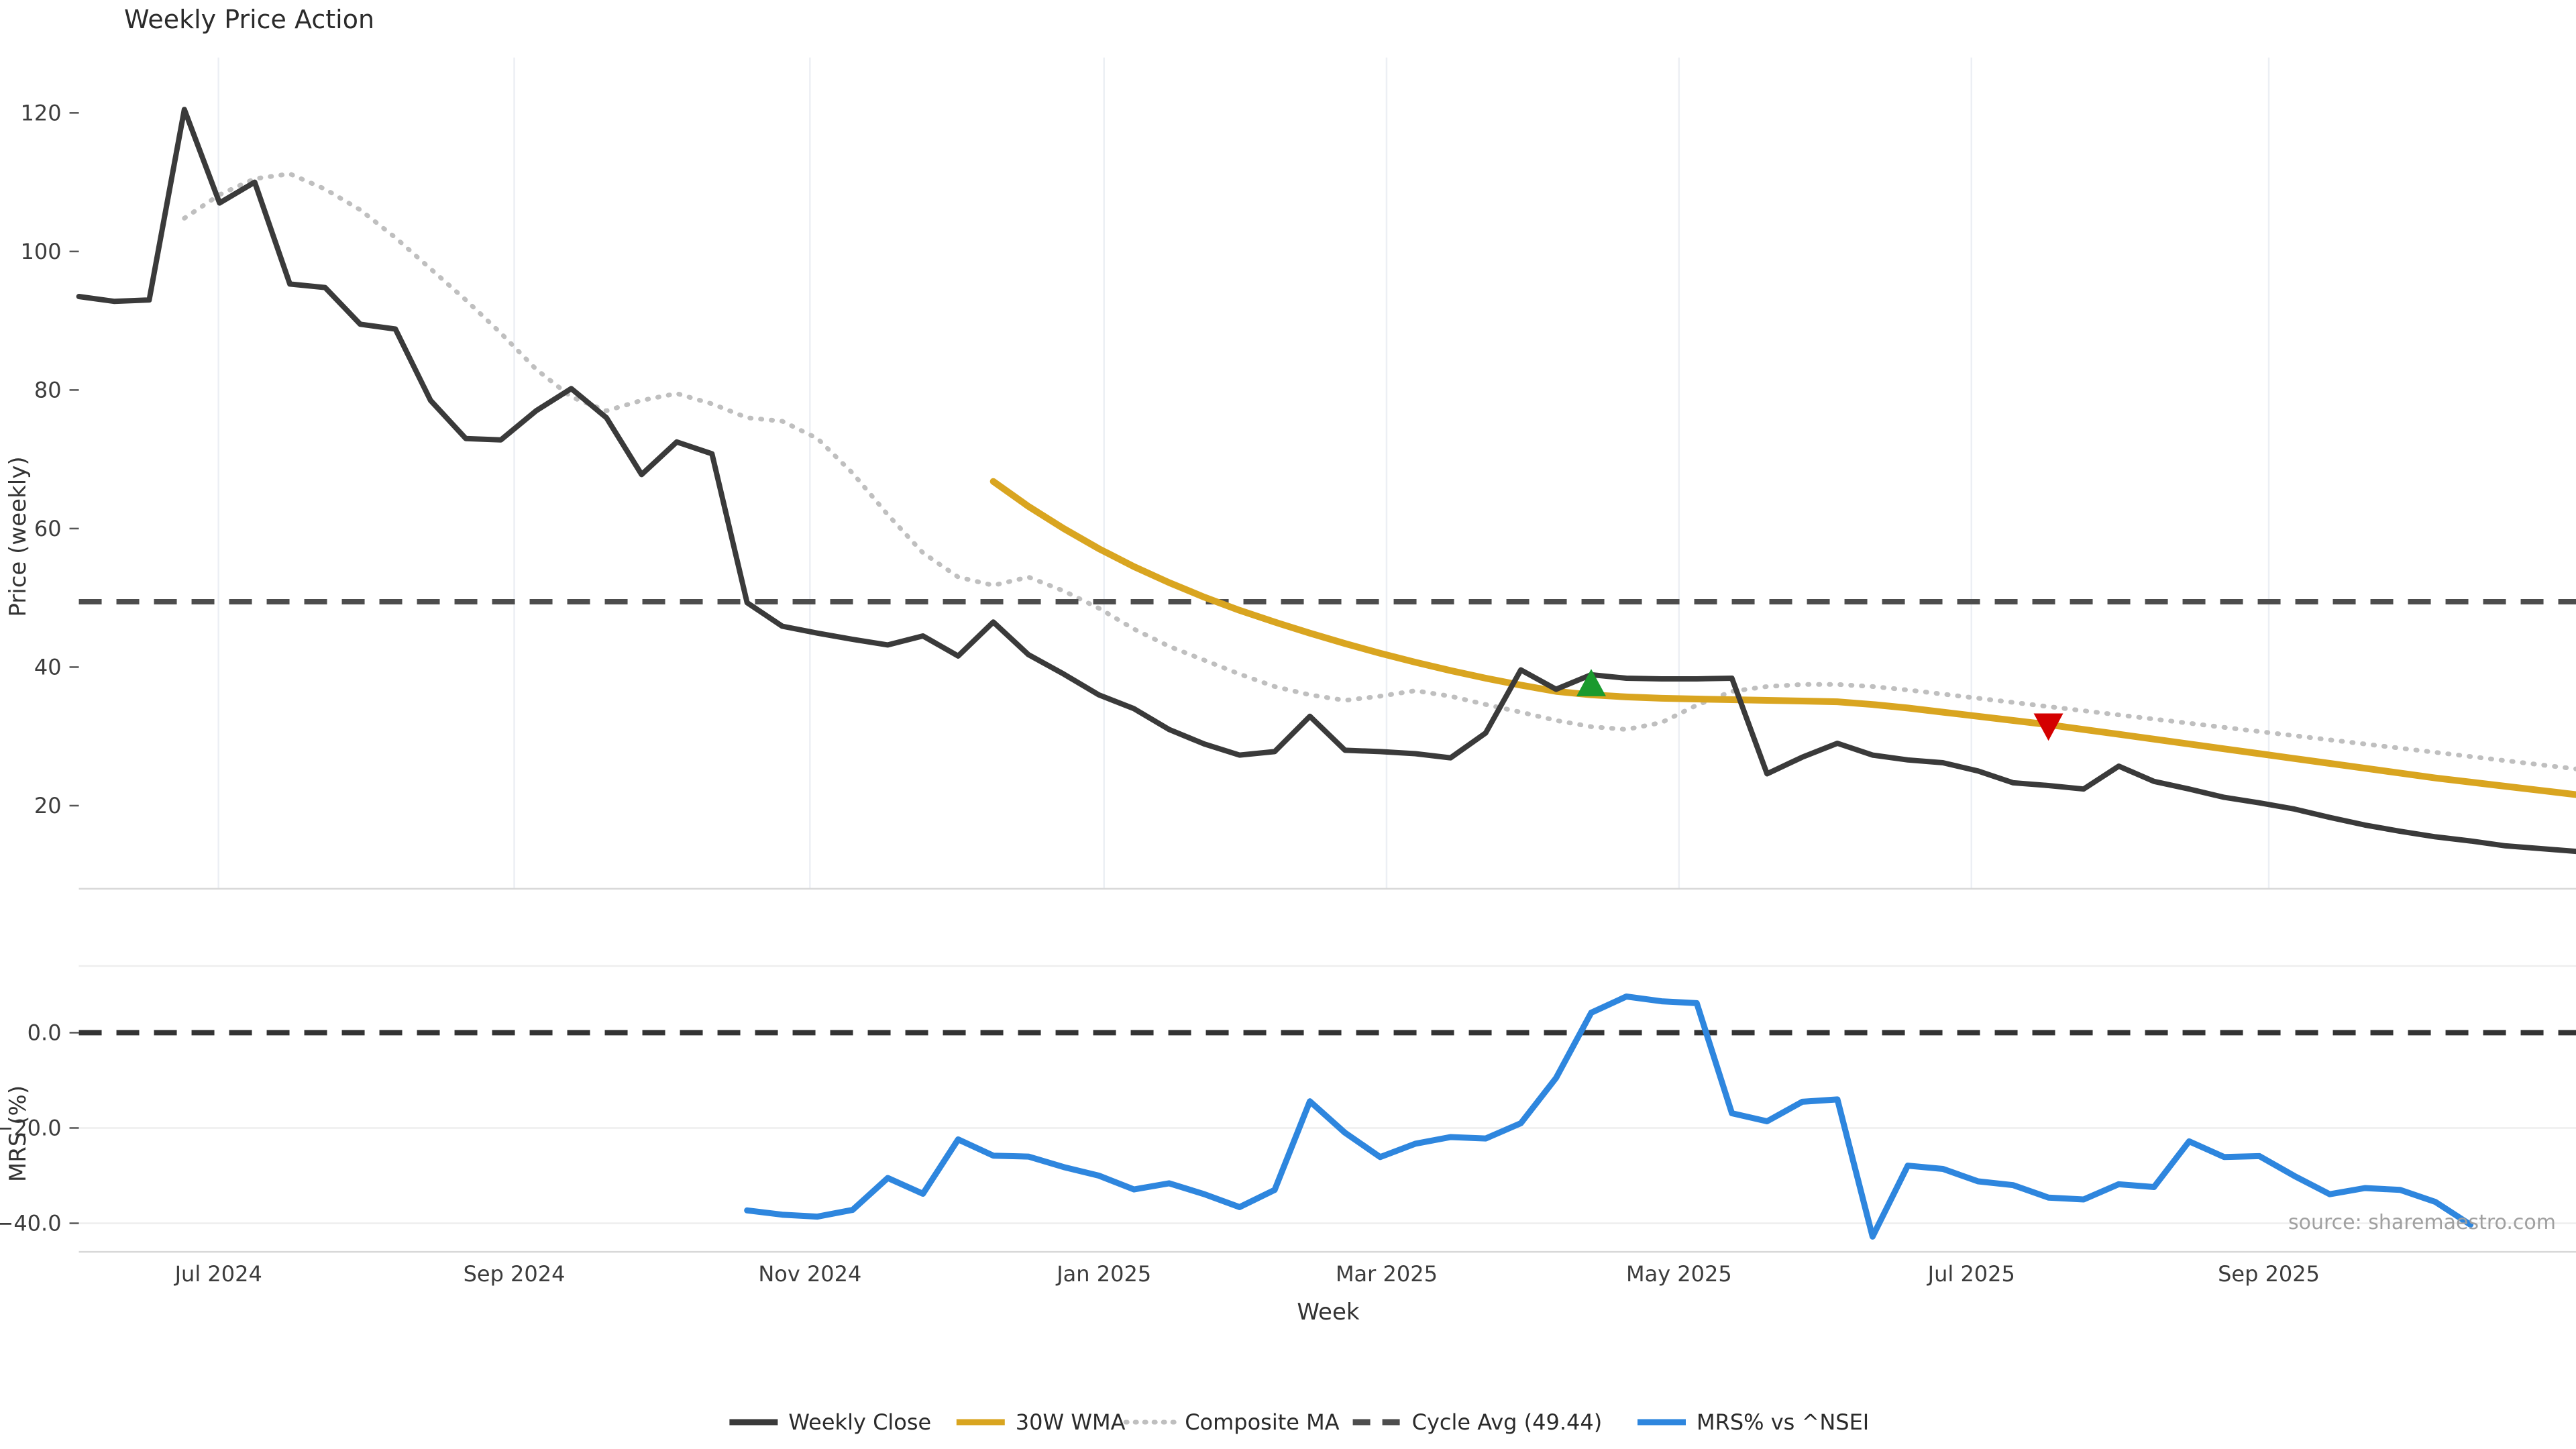  I want to click on legend-label: MRS% vs ^NSEI, so click(1783, 1422).